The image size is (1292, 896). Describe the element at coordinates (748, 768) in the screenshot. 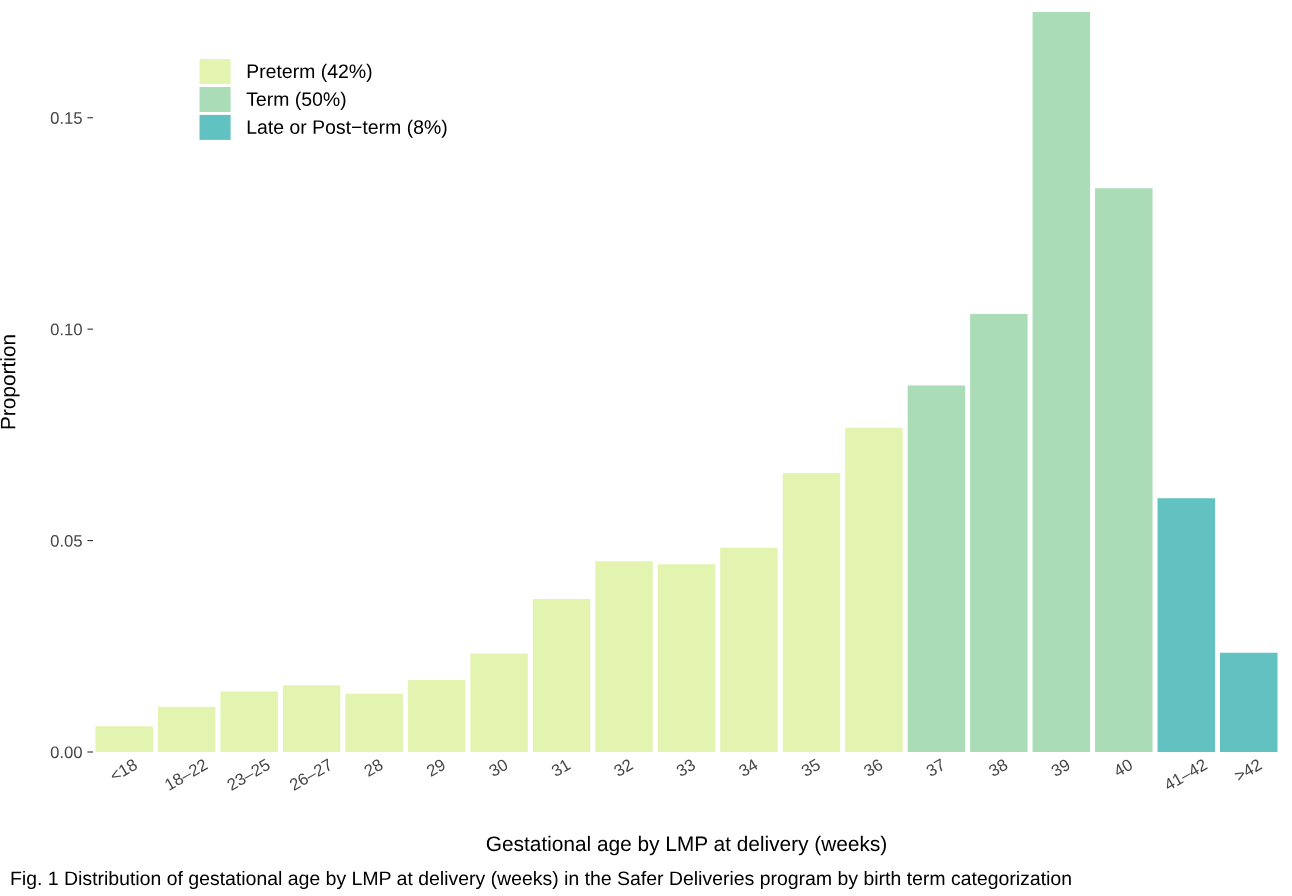

I see `x-tick-label: 34` at that location.